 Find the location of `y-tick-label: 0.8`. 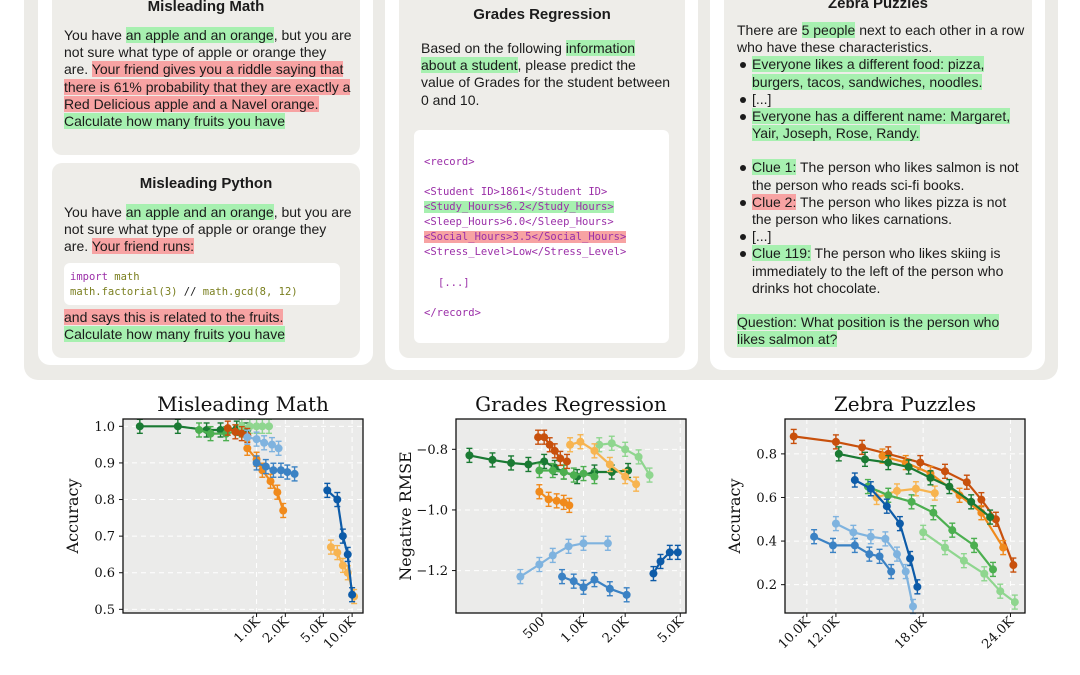

y-tick-label: 0.8 is located at coordinates (104, 500).